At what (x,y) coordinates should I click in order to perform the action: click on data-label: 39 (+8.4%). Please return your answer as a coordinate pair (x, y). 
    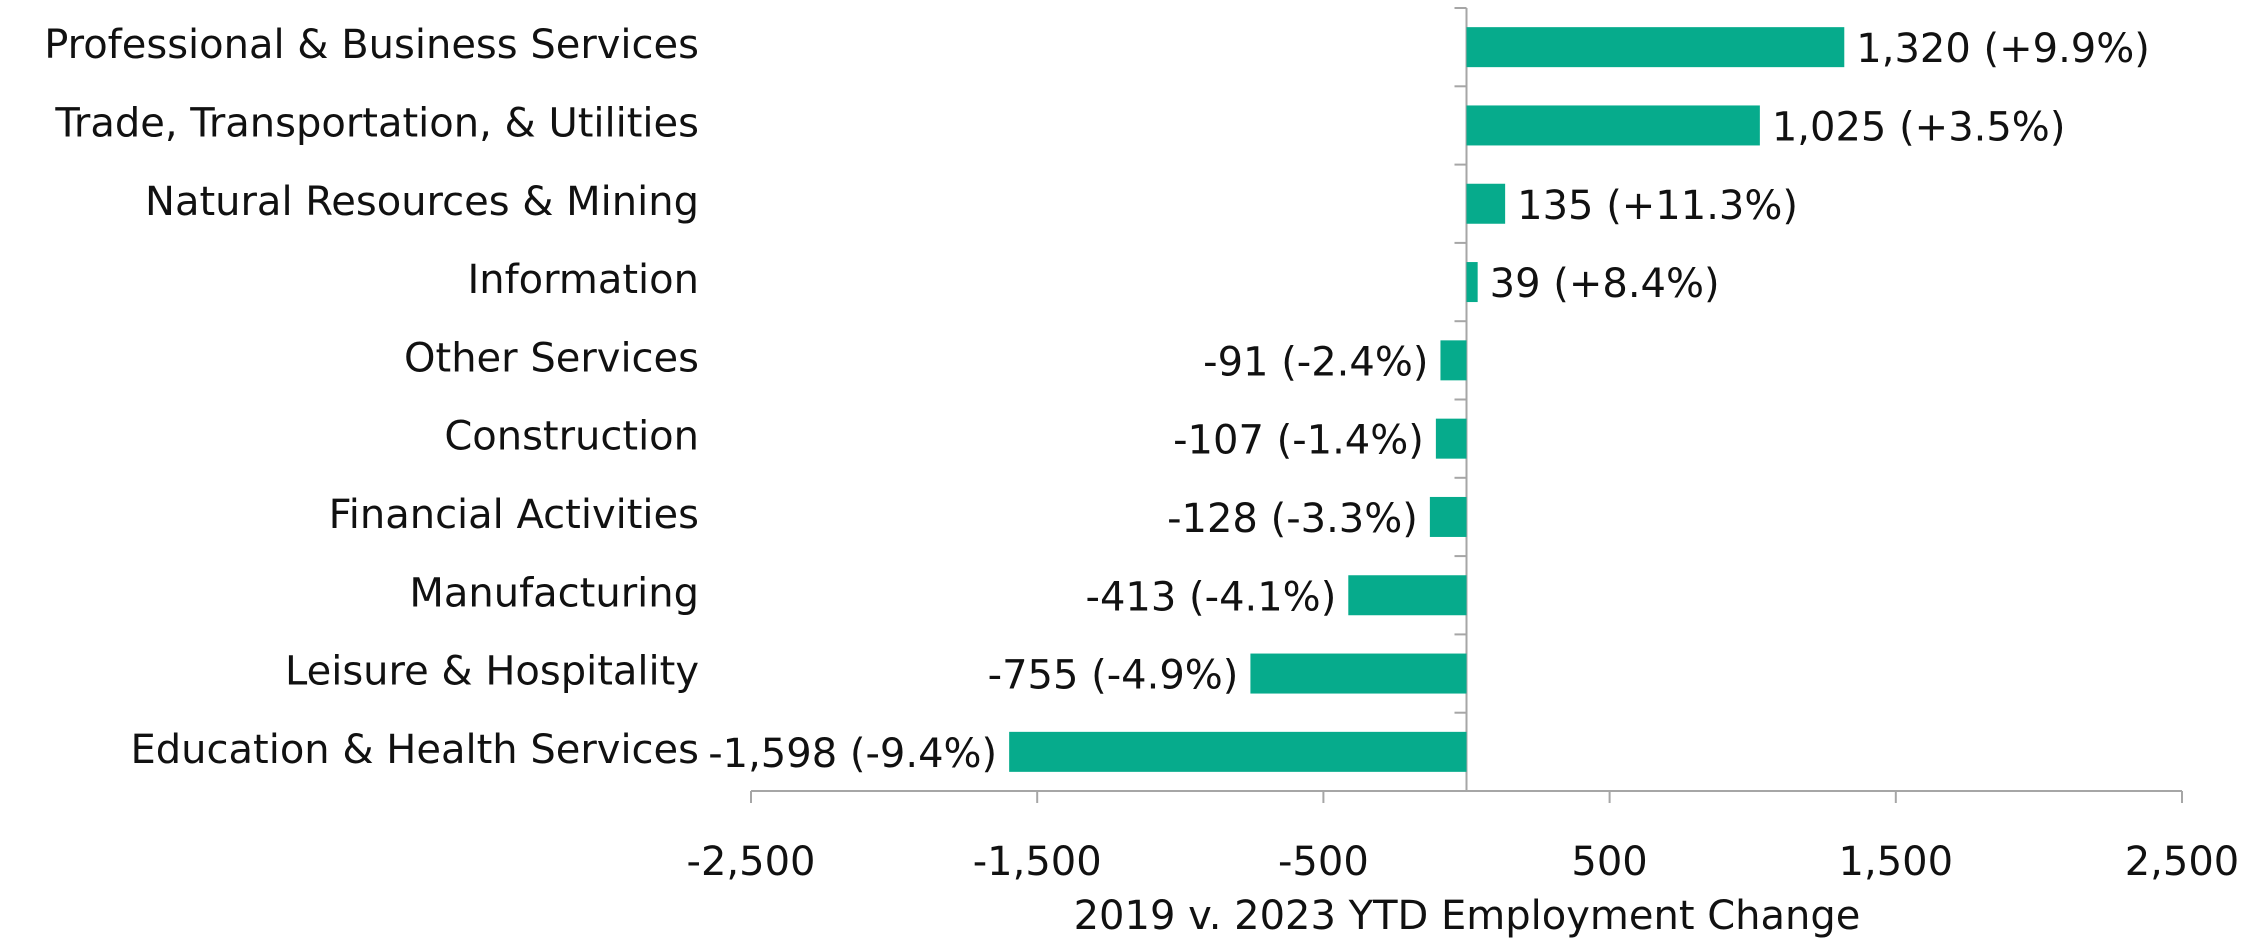
    Looking at the image, I should click on (1605, 284).